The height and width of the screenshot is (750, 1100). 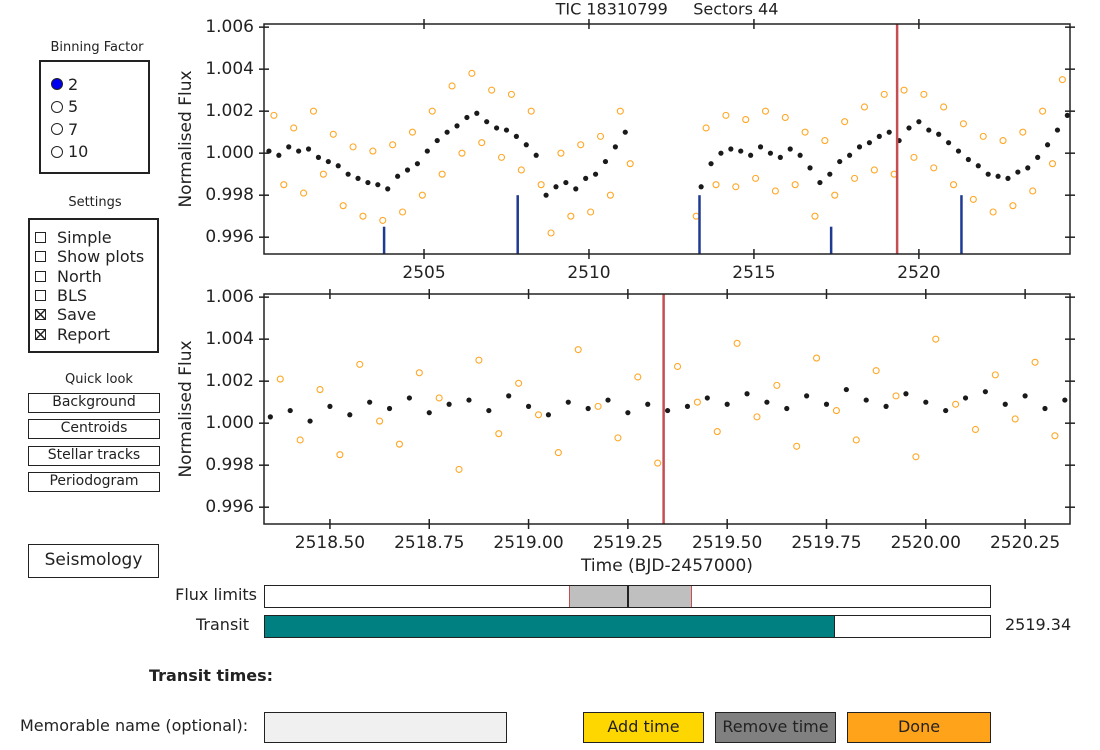 What do you see at coordinates (72, 296) in the screenshot?
I see `check-label: BLS` at bounding box center [72, 296].